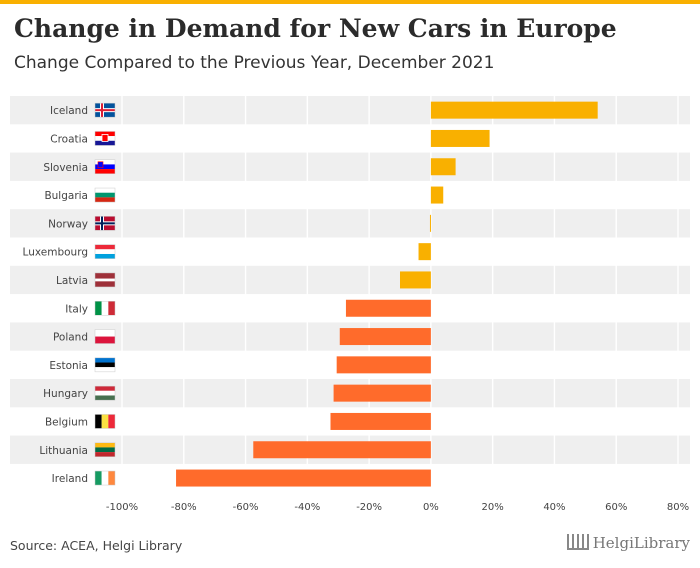 Image resolution: width=700 pixels, height=568 pixels. Describe the element at coordinates (382, 393) in the screenshot. I see `bar-hungary` at that location.